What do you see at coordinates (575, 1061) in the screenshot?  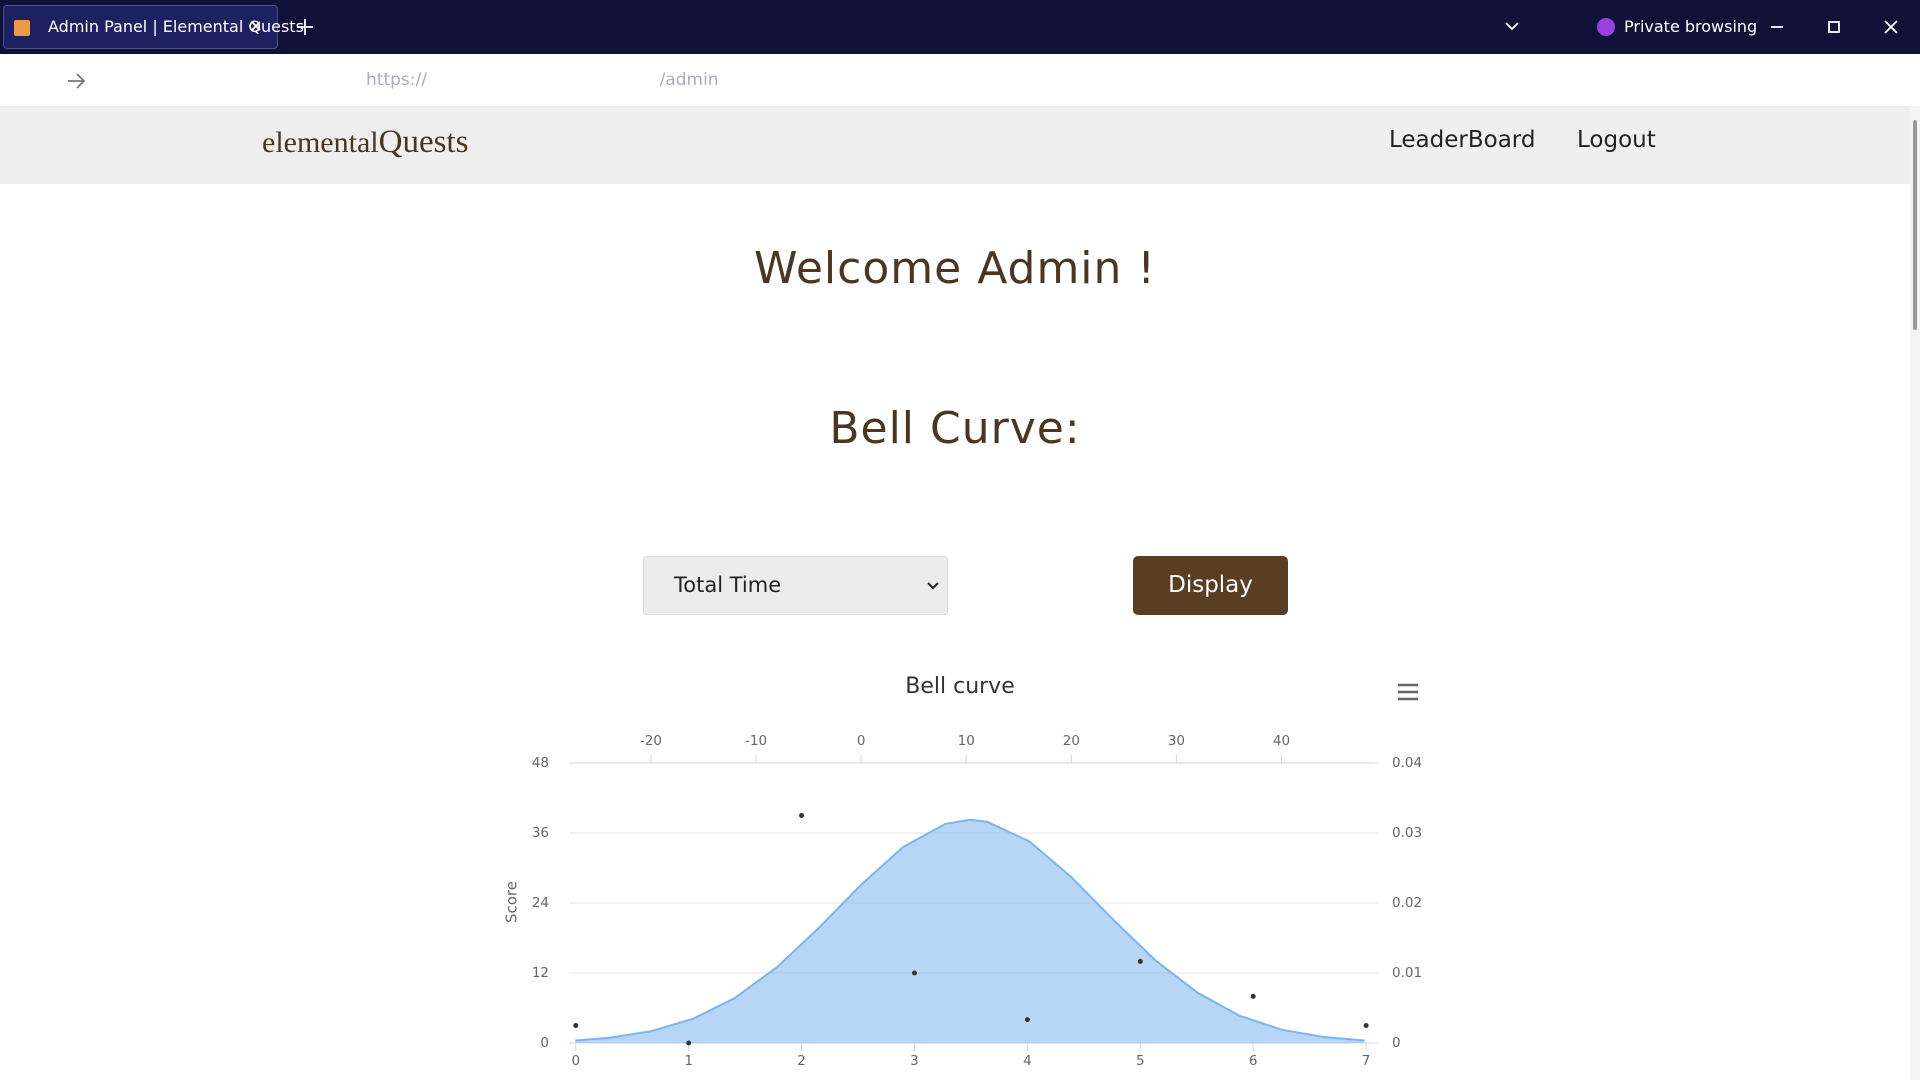 I see `x-tick-label: 0` at bounding box center [575, 1061].